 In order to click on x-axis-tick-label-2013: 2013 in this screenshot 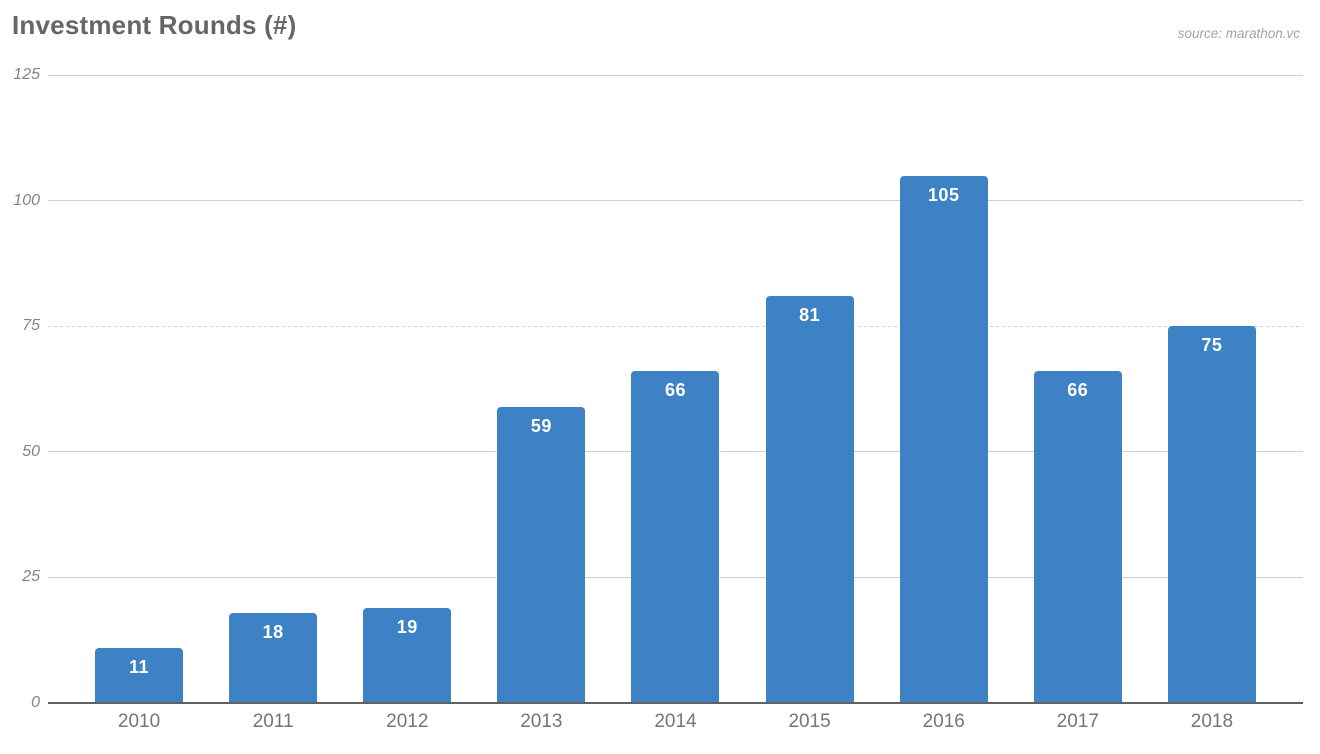, I will do `click(541, 721)`.